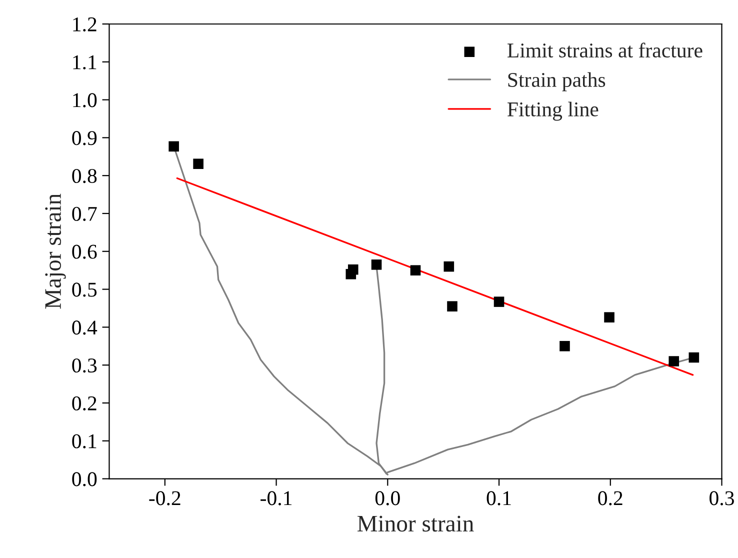 The image size is (738, 558). What do you see at coordinates (84, 289) in the screenshot?
I see `y-tick-label: 0.5` at bounding box center [84, 289].